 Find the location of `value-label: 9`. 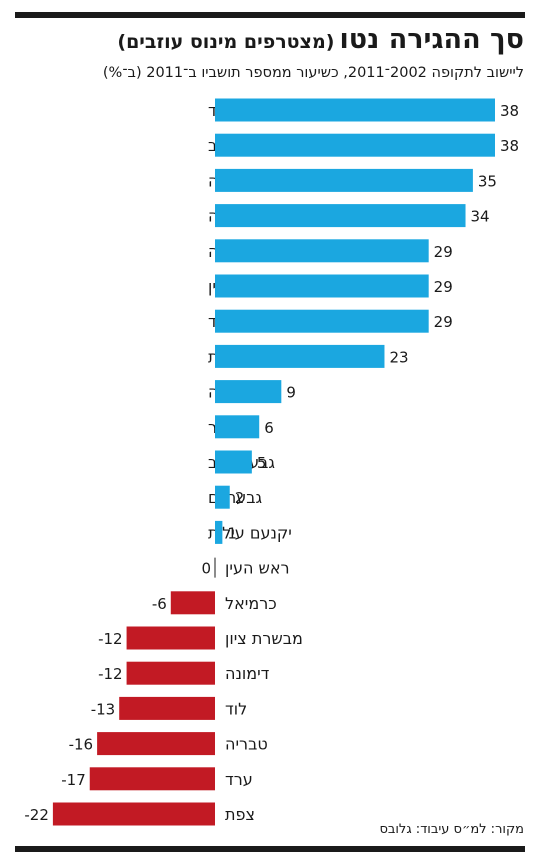

value-label: 9 is located at coordinates (291, 393).